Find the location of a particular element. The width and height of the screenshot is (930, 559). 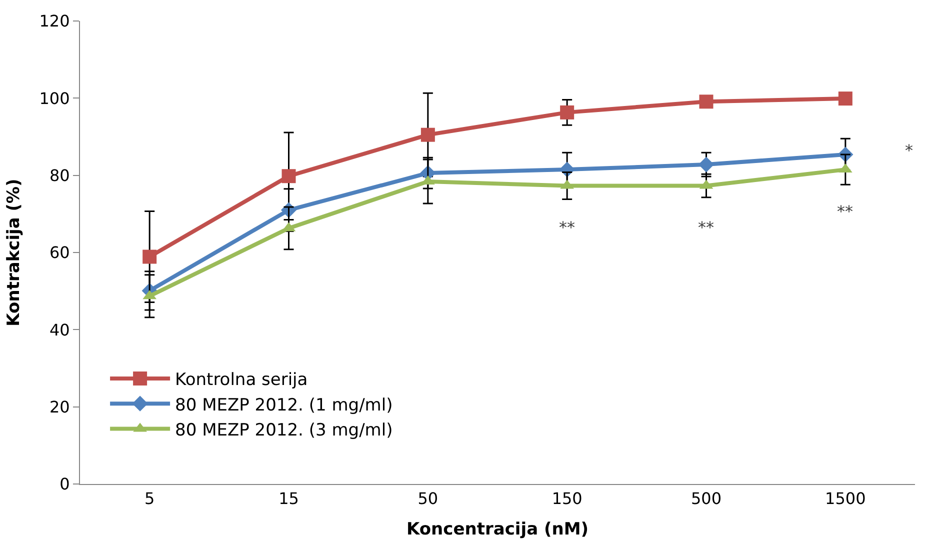

y-tick-label: 120 is located at coordinates (54, 21).